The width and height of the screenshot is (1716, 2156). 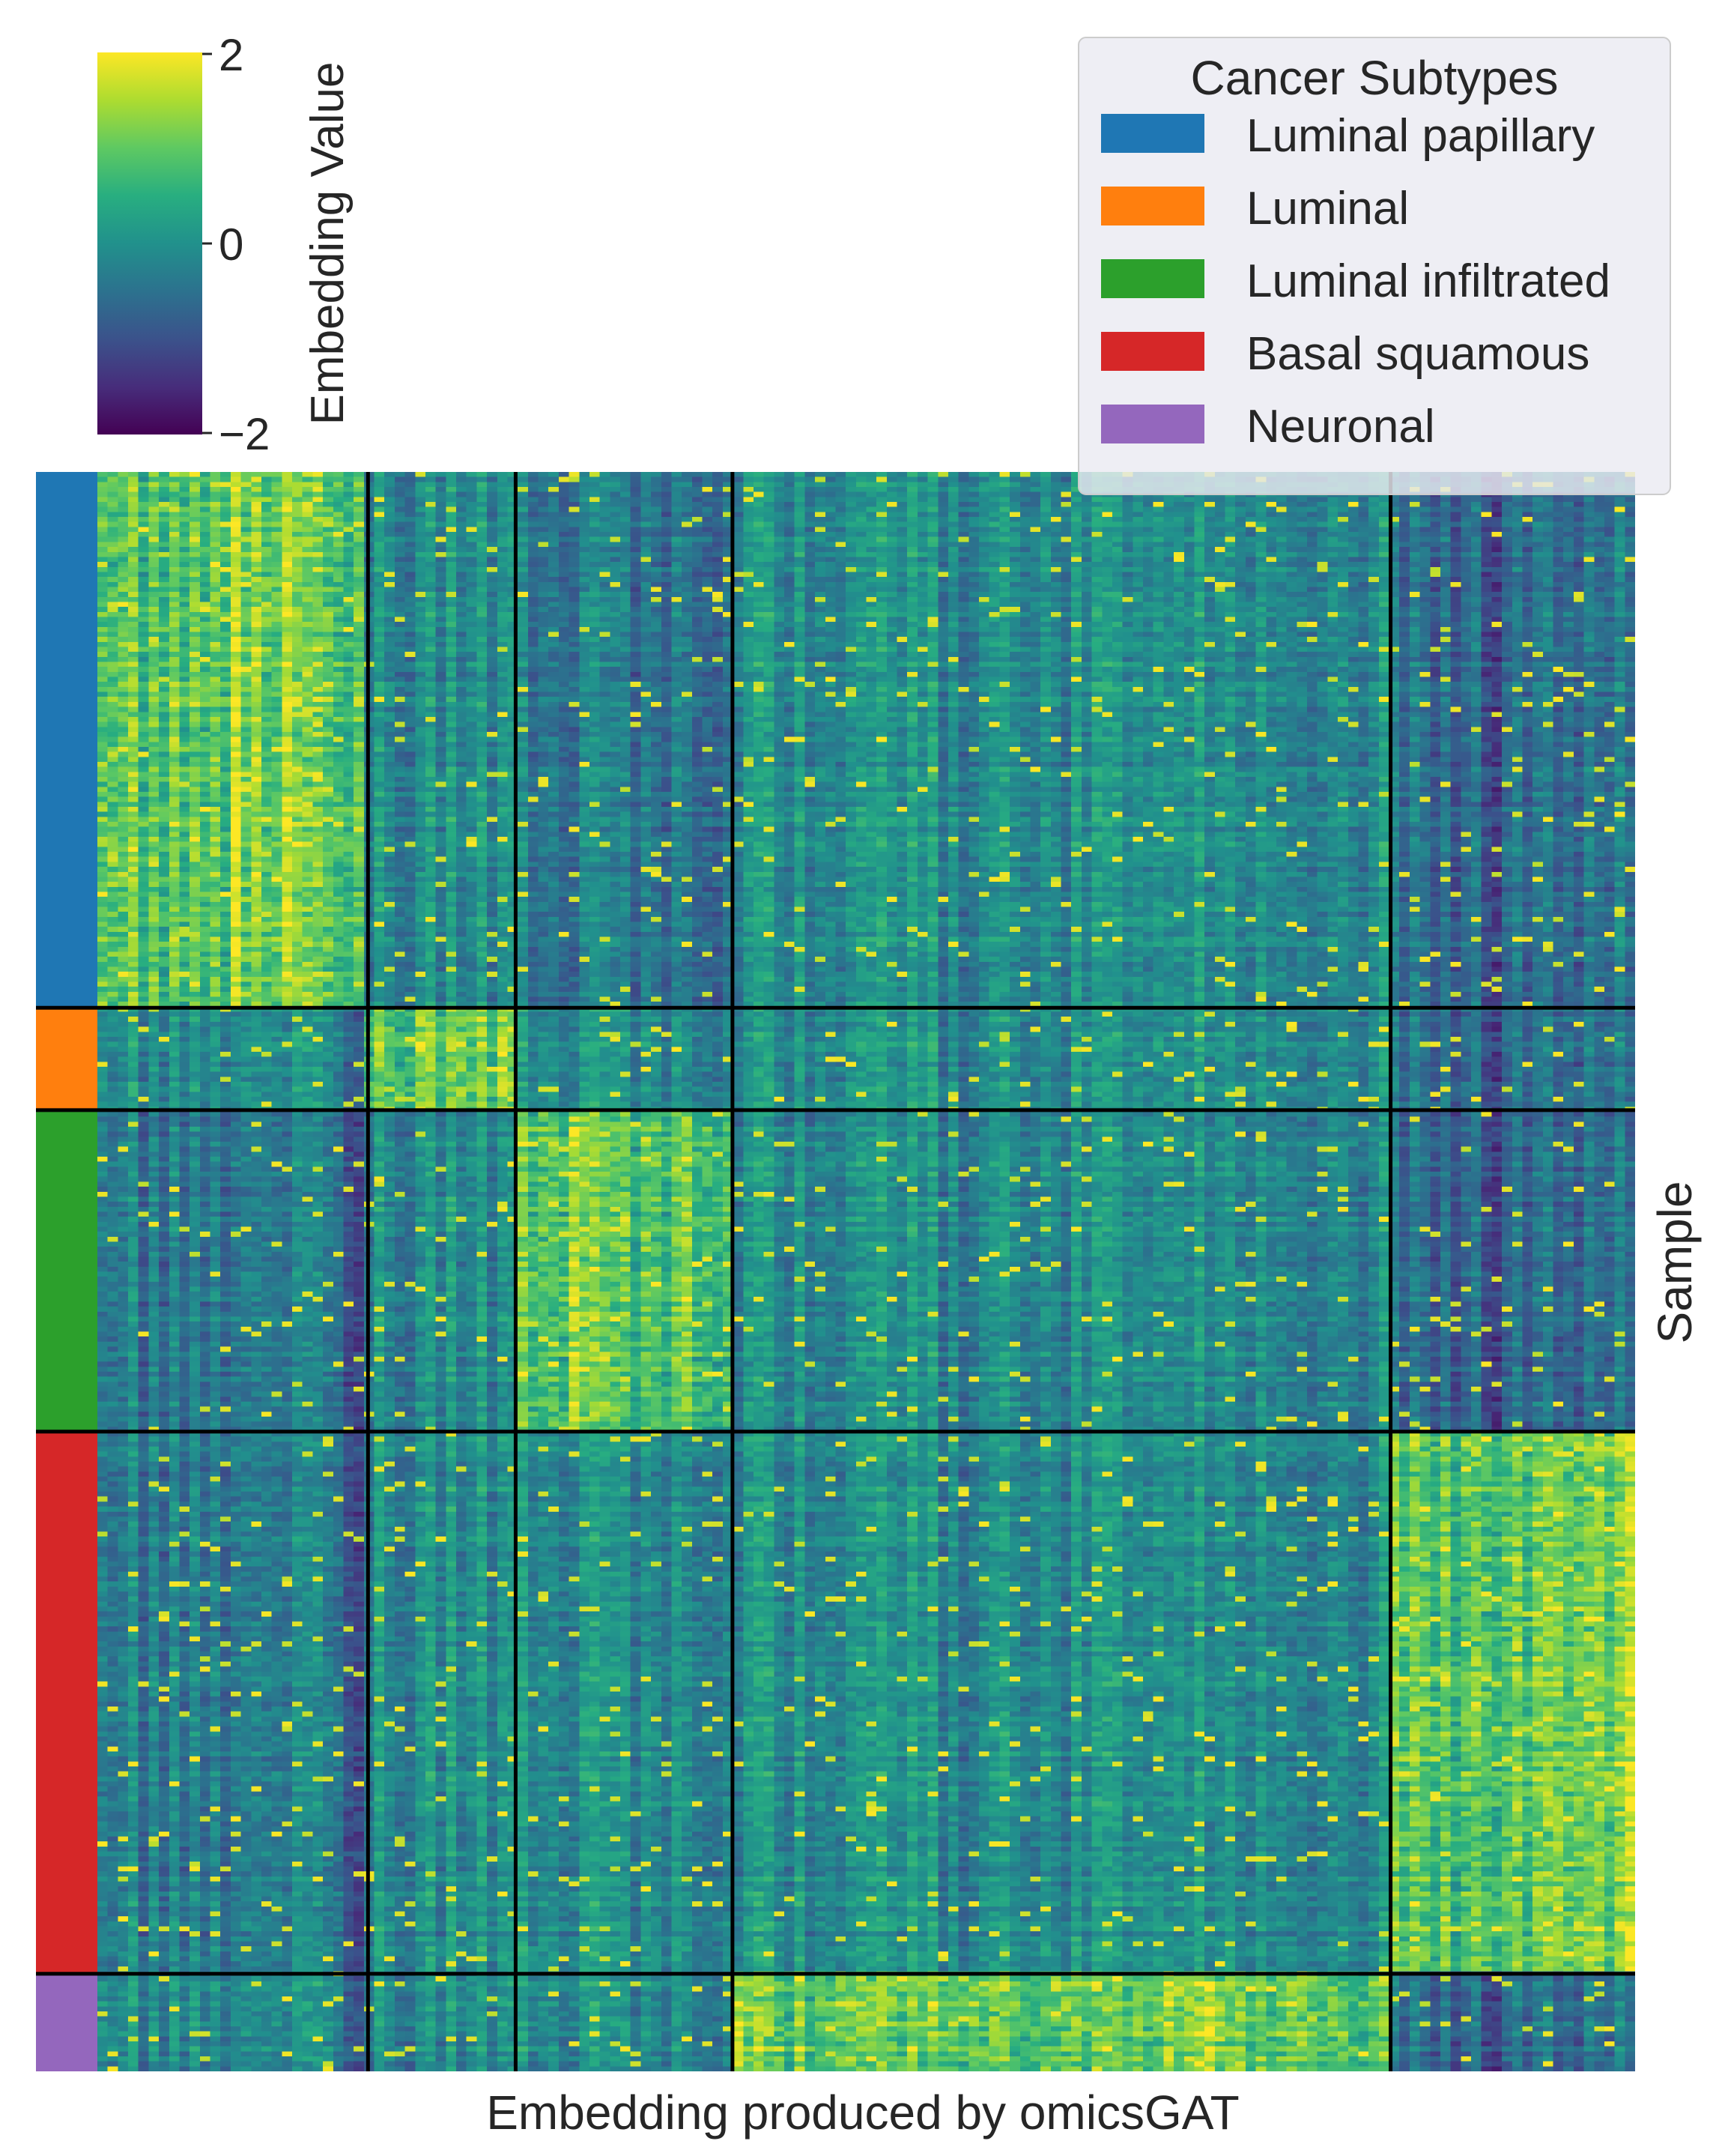 I want to click on colorbar-tick-label-max: 2, so click(x=231, y=55).